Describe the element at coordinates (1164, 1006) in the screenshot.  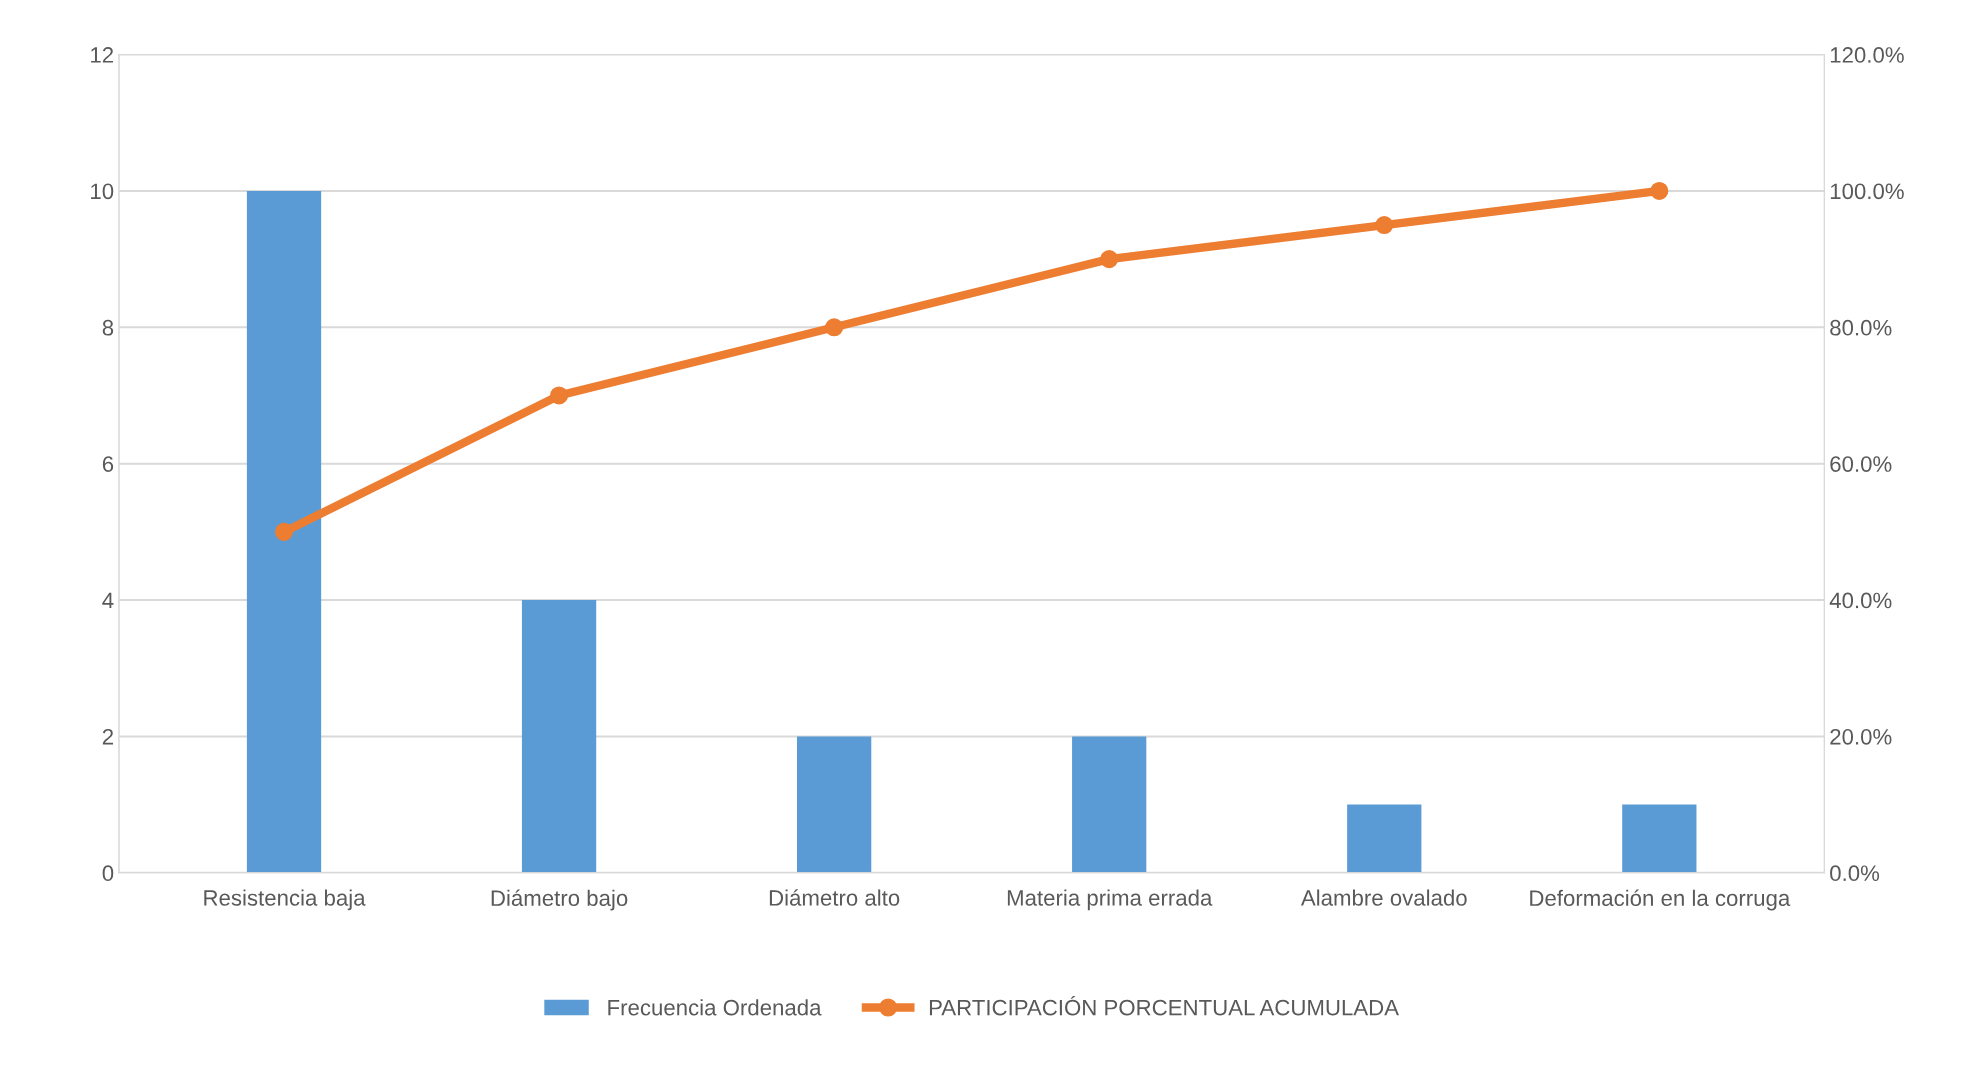
I see `legend-label: PARTICIPACIÓN PORCENTUAL ACUMULADA` at that location.